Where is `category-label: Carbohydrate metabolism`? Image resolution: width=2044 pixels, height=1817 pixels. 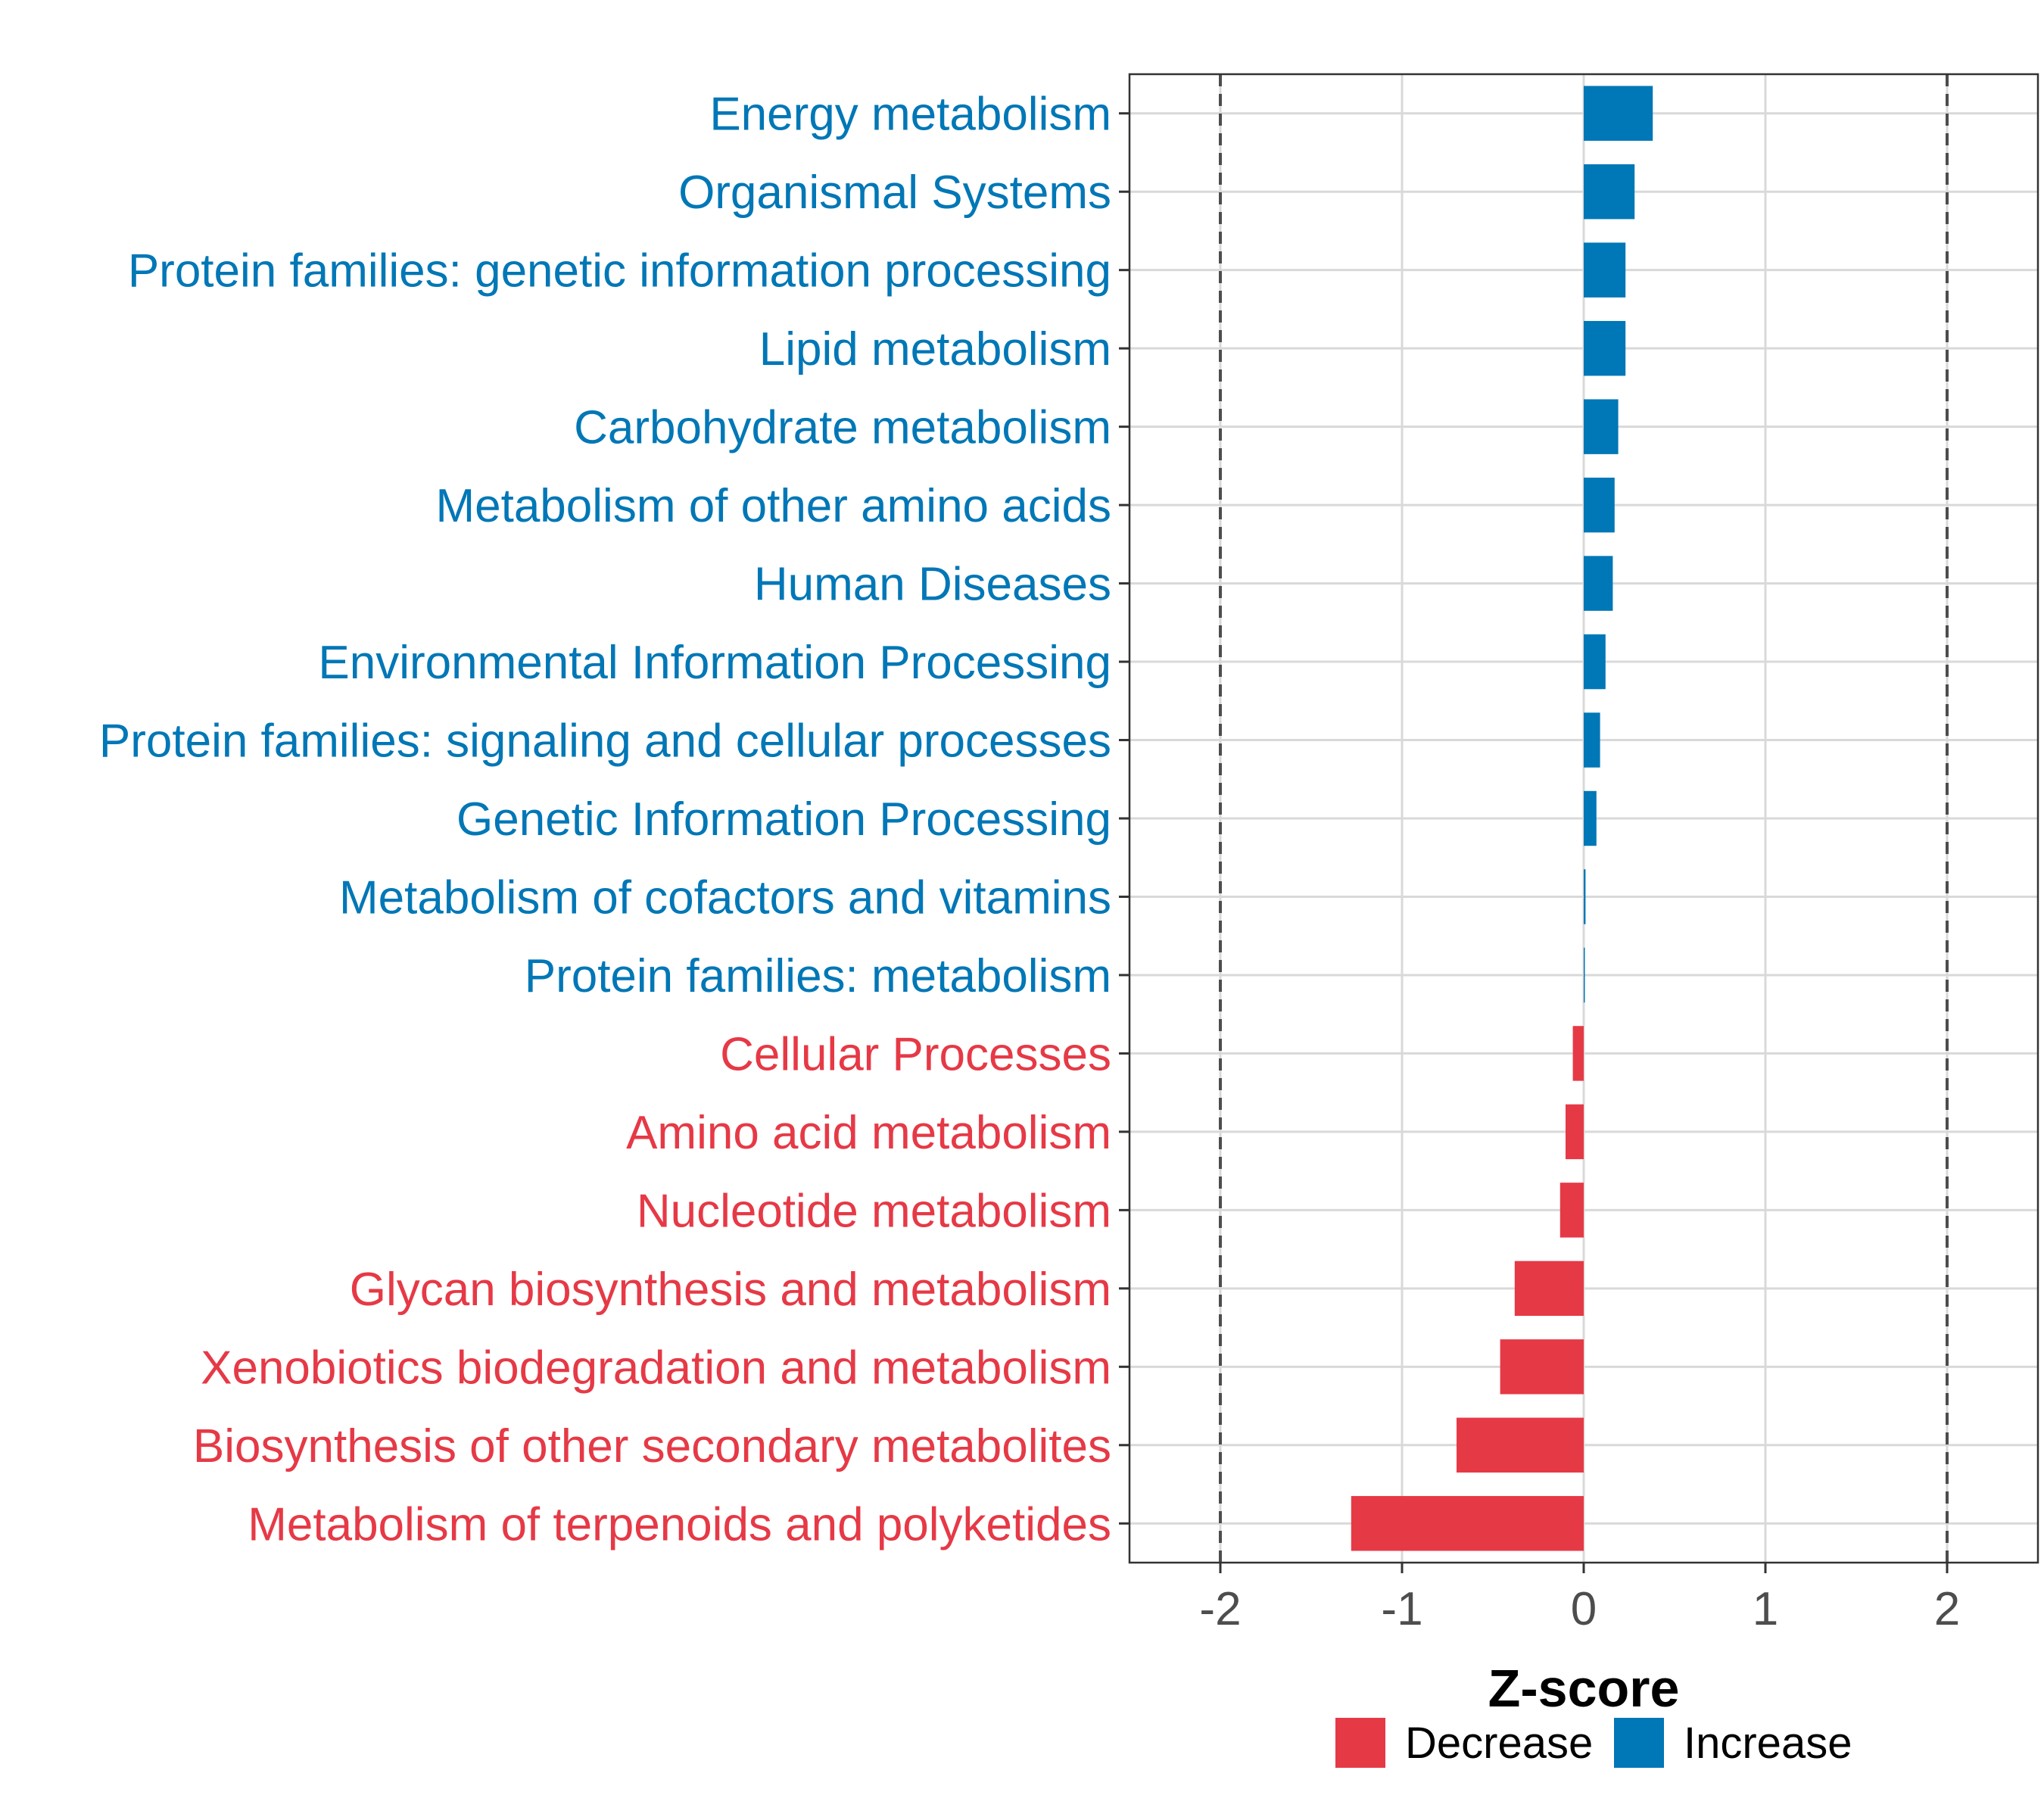
category-label: Carbohydrate metabolism is located at coordinates (842, 428).